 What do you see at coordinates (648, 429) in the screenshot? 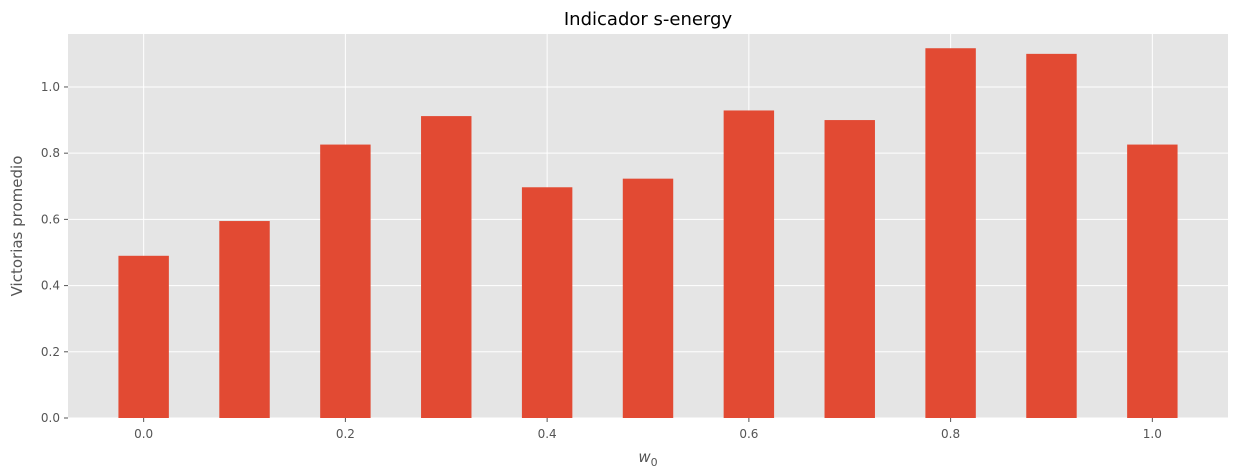
I see `x-axis-ticks: 0.0 0.2 0.4 0.6 0.8 1.0` at bounding box center [648, 429].